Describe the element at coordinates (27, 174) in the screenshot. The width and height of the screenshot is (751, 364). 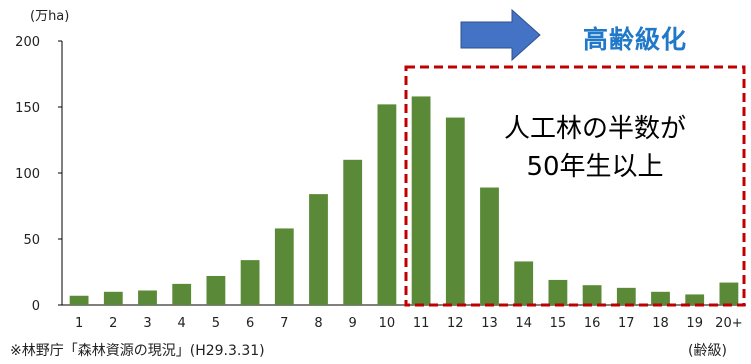
I see `y-tick-label: 100` at that location.